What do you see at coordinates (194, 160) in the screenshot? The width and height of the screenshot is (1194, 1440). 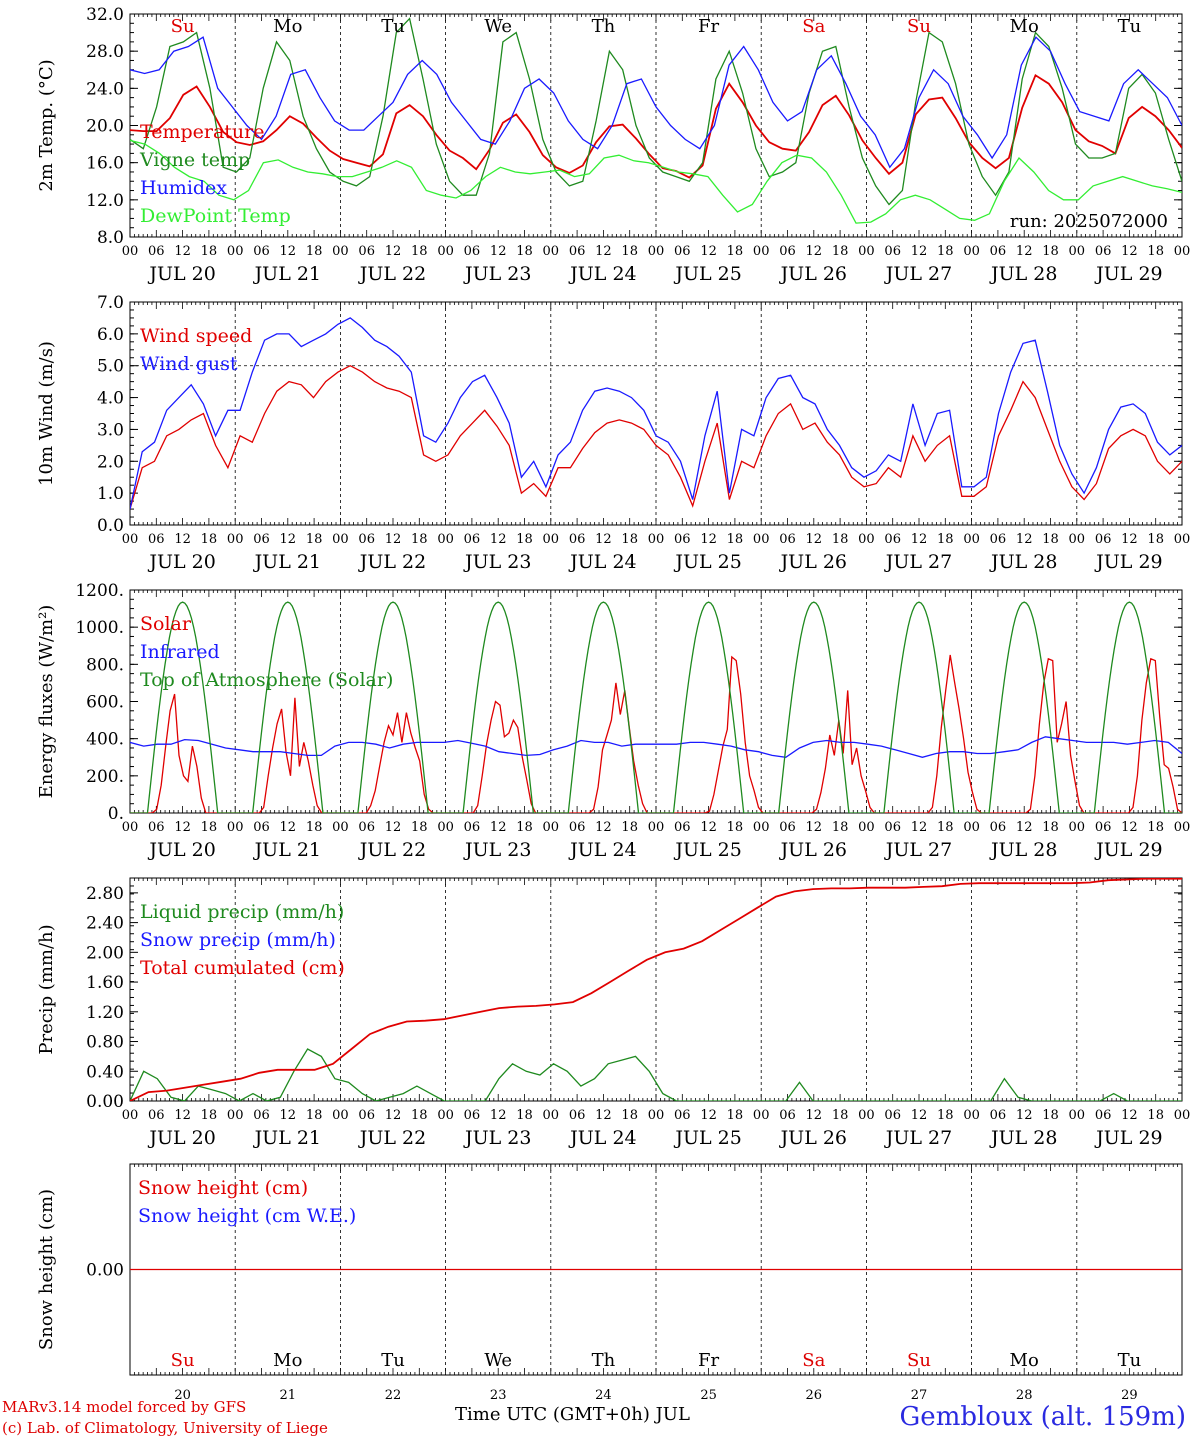 I see `legend-entry: Vigne temp` at bounding box center [194, 160].